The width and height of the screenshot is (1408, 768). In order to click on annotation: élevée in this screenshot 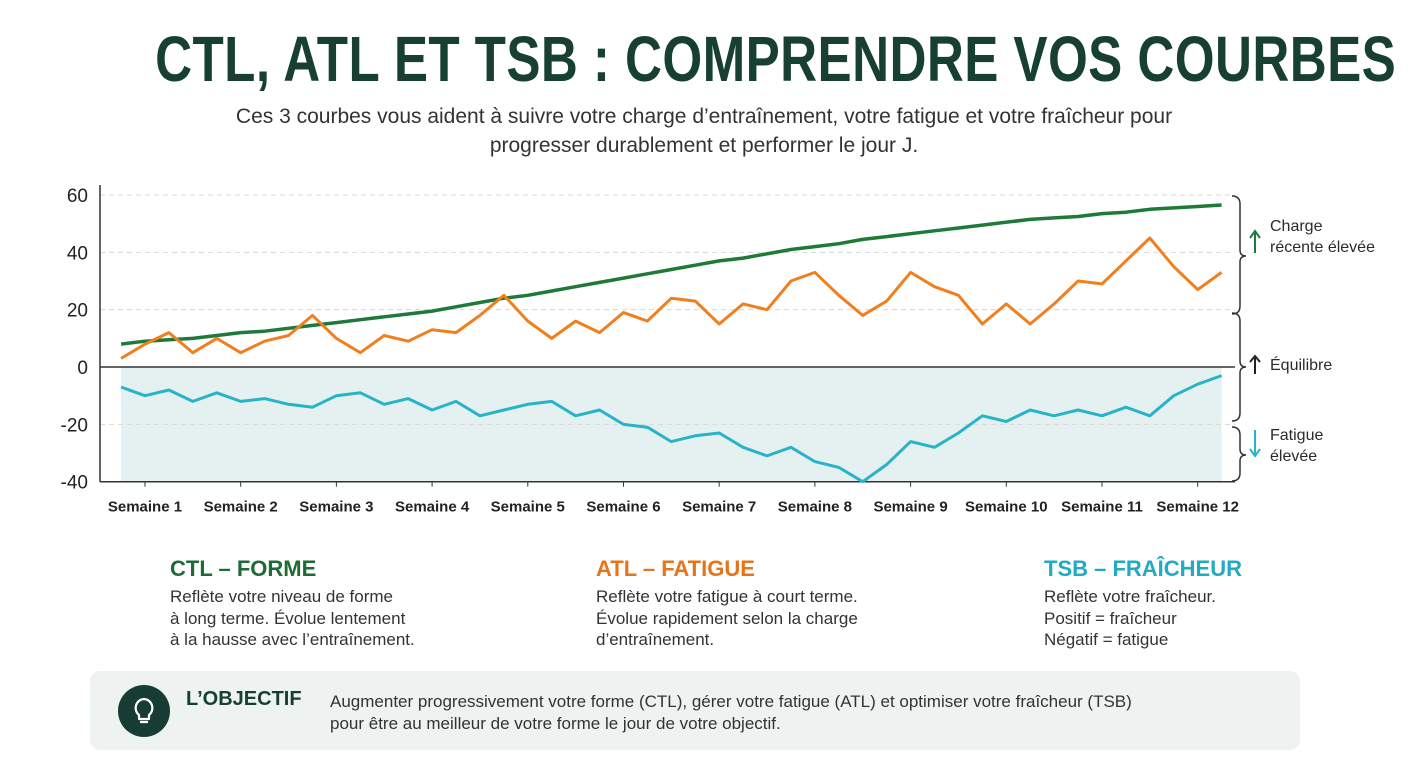, I will do `click(1294, 456)`.